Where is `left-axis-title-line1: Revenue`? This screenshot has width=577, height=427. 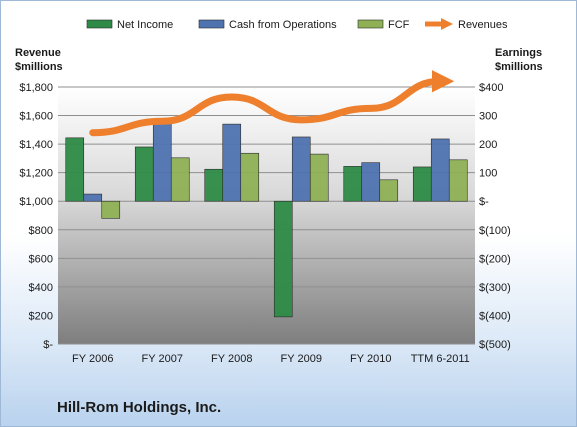
left-axis-title-line1: Revenue is located at coordinates (38, 53).